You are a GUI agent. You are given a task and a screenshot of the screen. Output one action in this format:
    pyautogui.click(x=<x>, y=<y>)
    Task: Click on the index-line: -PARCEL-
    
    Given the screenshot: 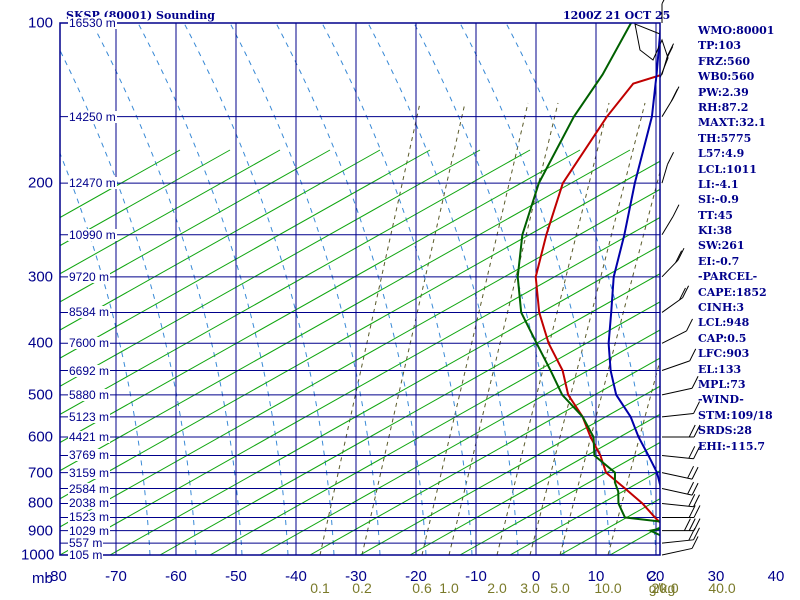 What is the action you would take?
    pyautogui.click(x=728, y=277)
    